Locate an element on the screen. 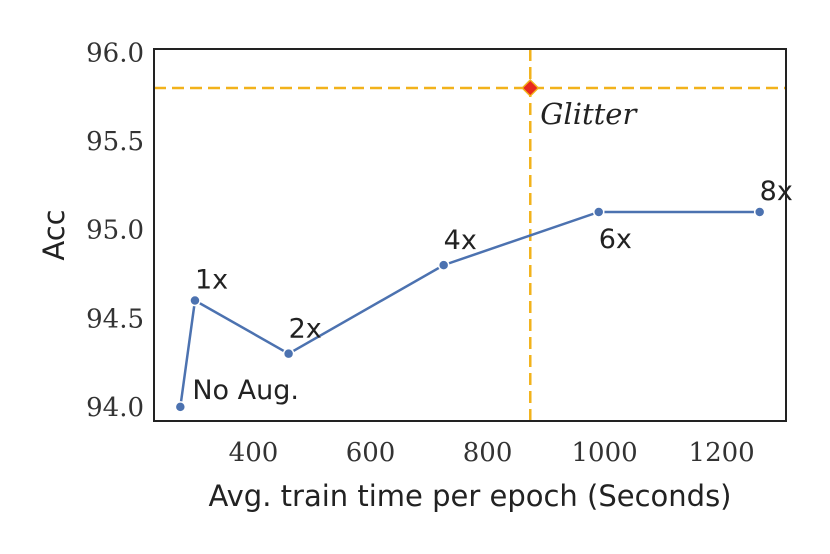 The height and width of the screenshot is (554, 830). x-axis-ticks: 400 600 800 1000 1200 is located at coordinates (492, 453).